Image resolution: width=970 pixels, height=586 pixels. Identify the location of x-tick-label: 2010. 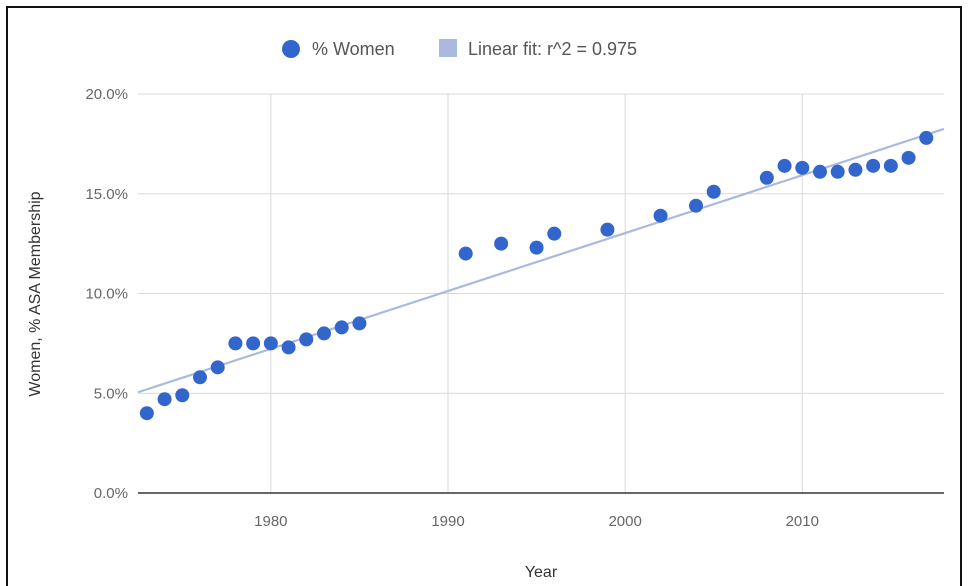
(802, 521).